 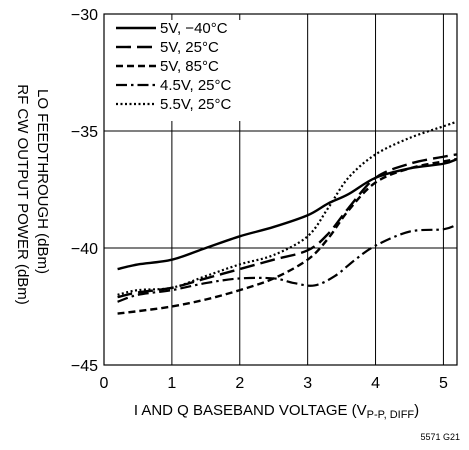 What do you see at coordinates (391, 415) in the screenshot?
I see `x-axis-label-subscript: P-P, DIFF` at bounding box center [391, 415].